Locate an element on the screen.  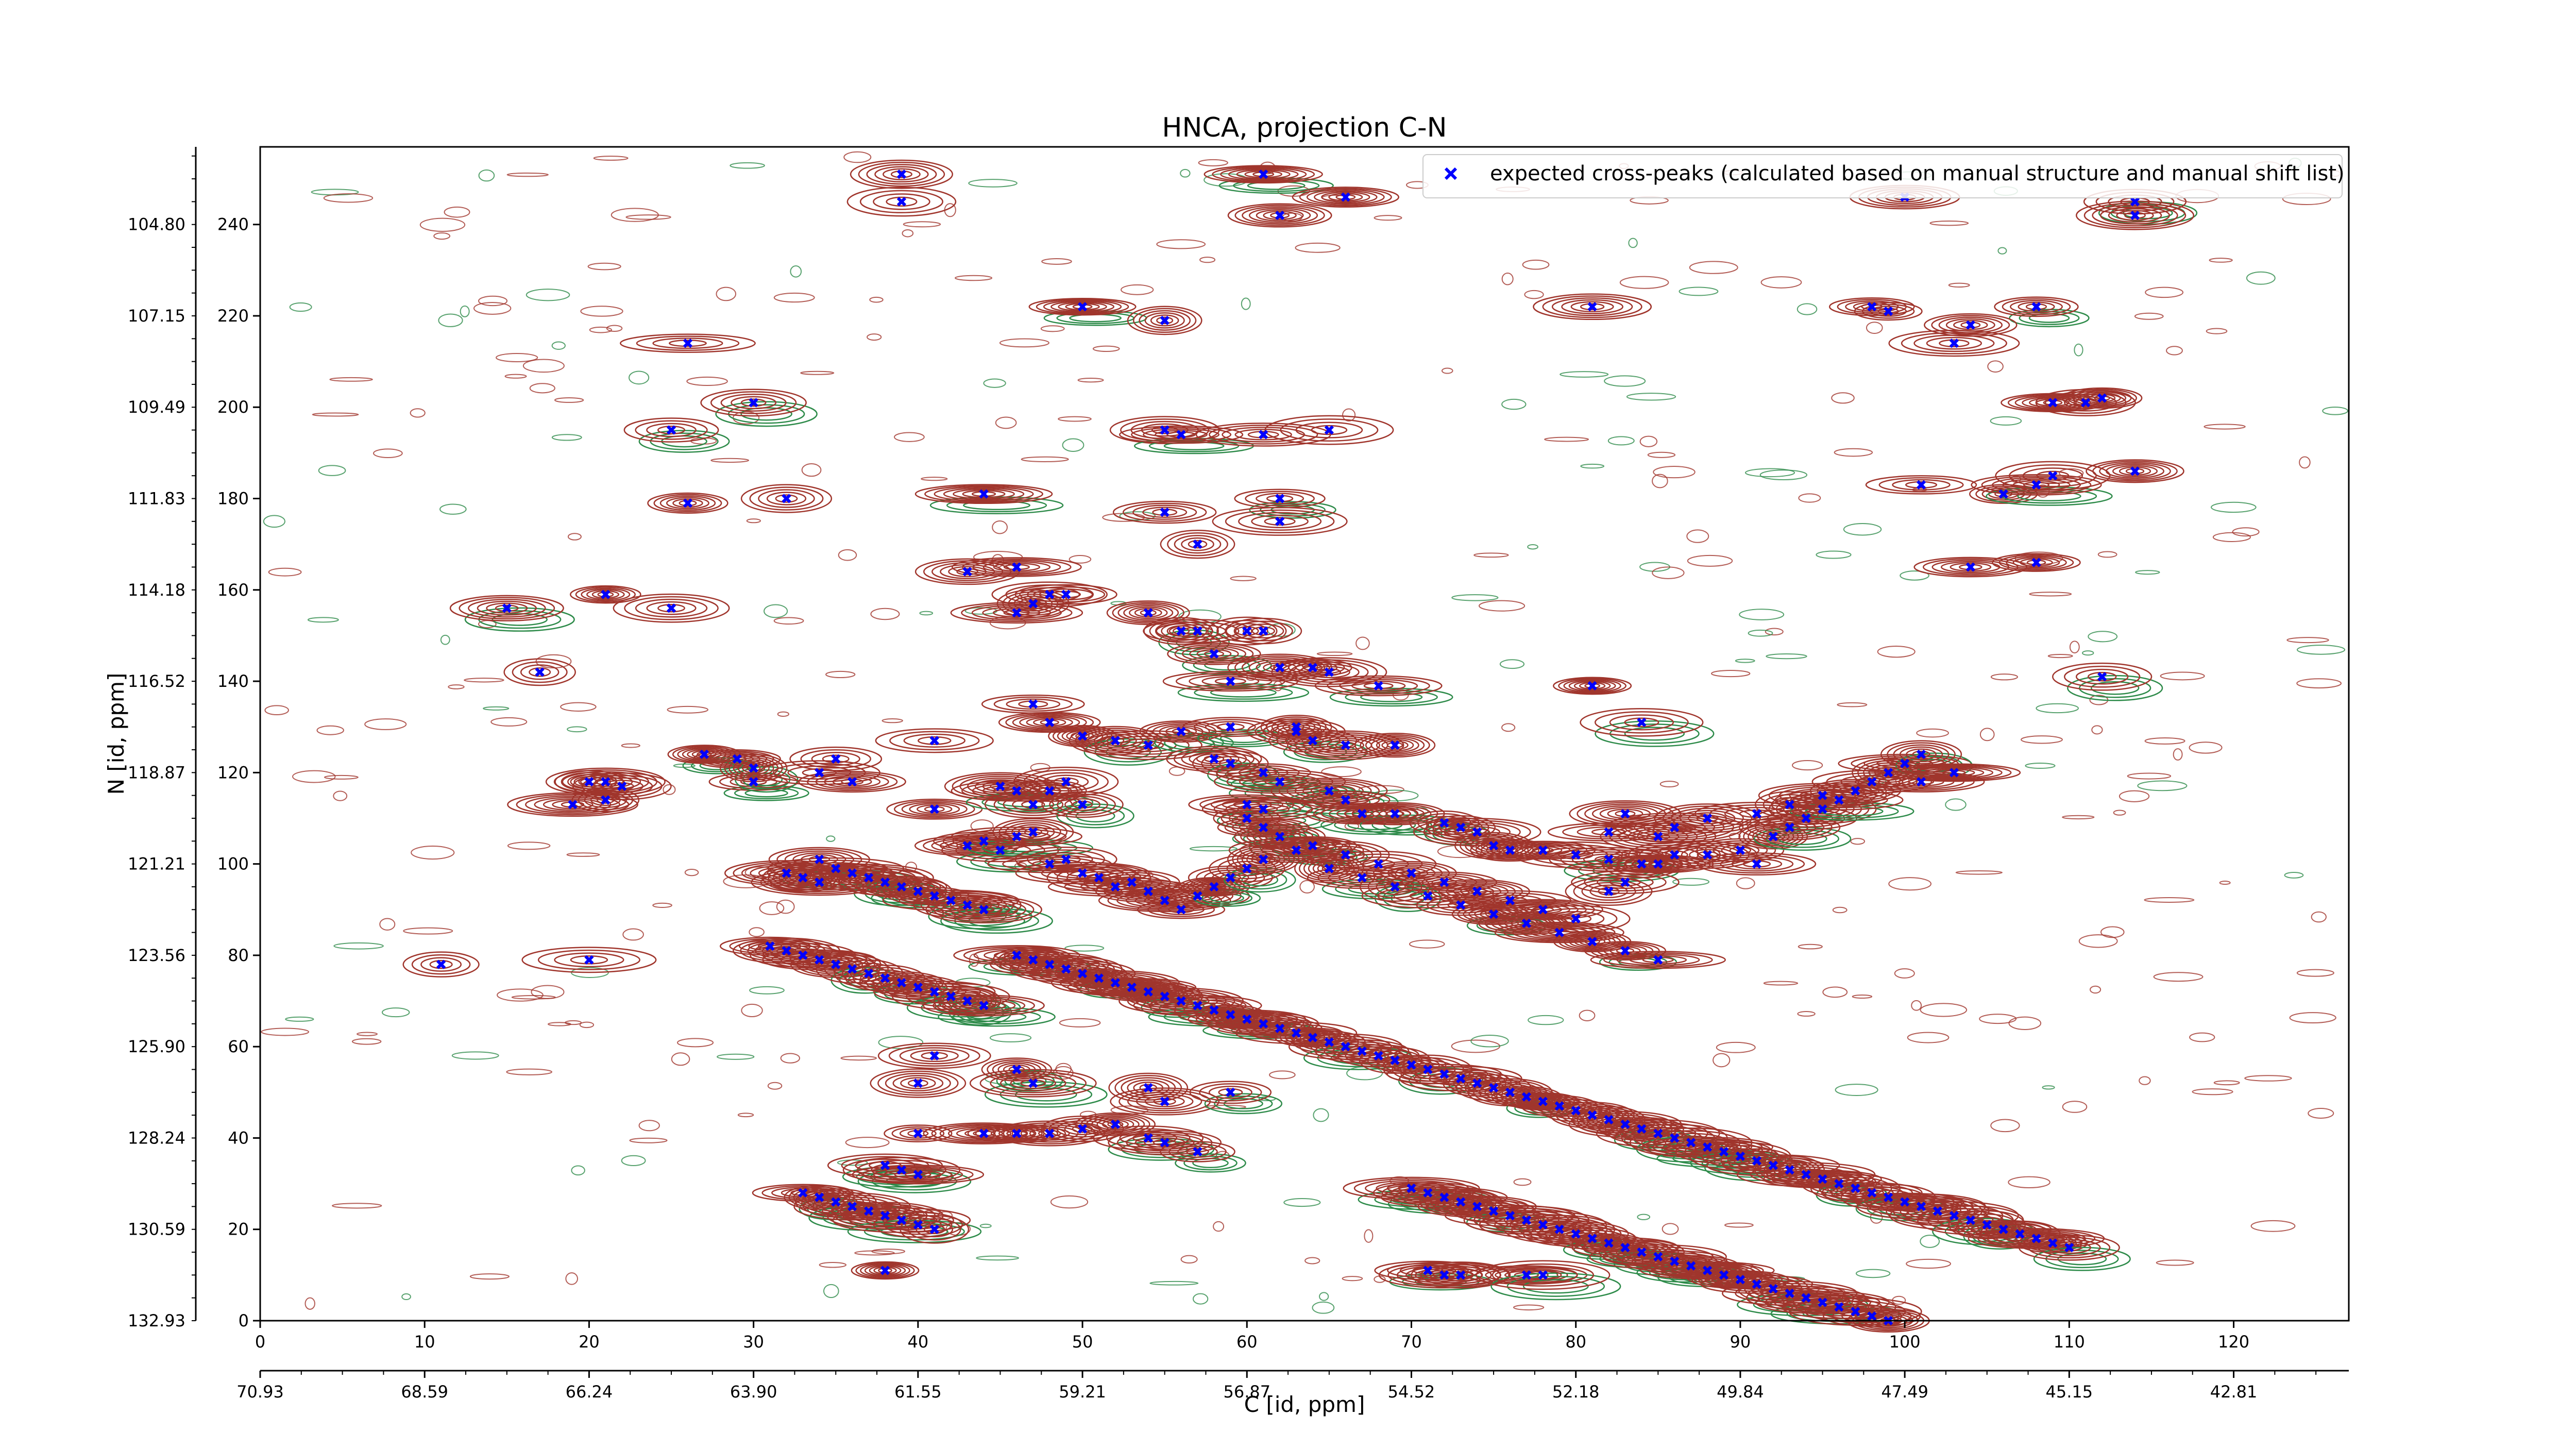
y-index-tick-label: 160 is located at coordinates (233, 590).